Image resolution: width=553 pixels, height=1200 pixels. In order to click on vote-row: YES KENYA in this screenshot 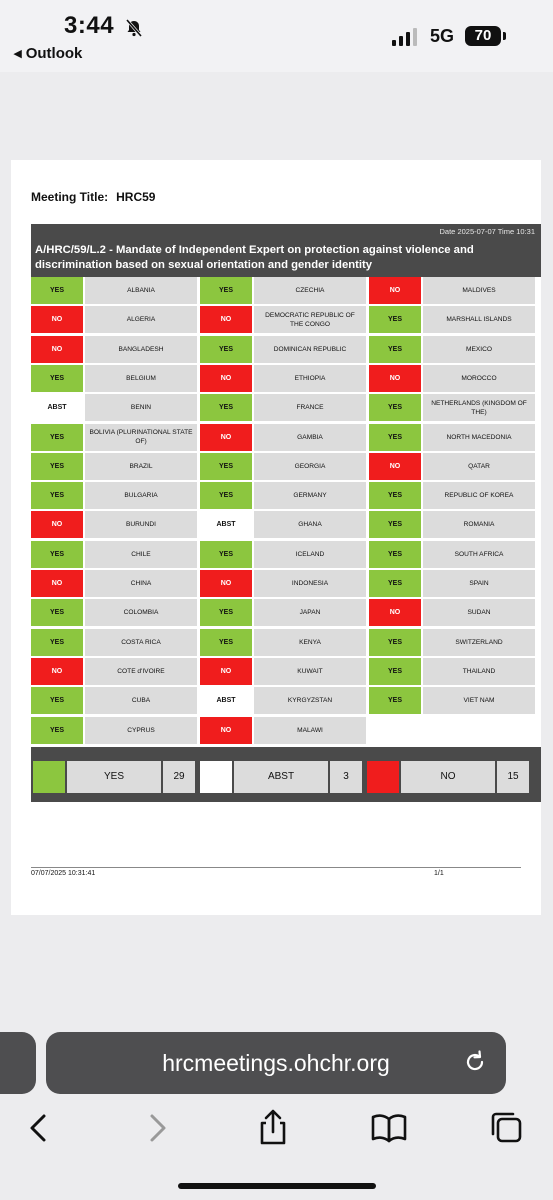, I will do `click(283, 642)`.